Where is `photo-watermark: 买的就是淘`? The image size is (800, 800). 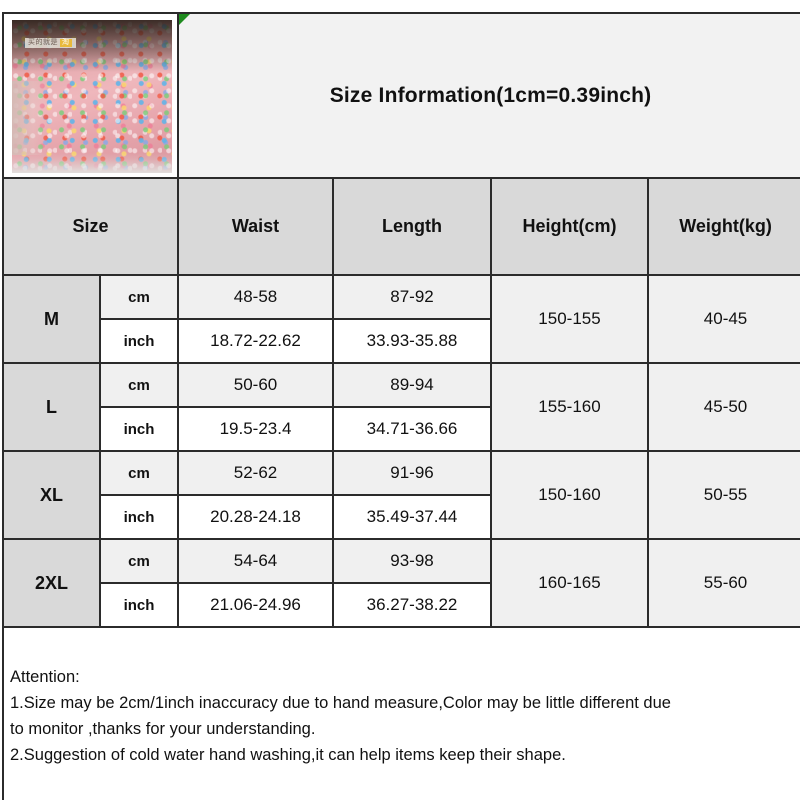 photo-watermark: 买的就是淘 is located at coordinates (50, 43).